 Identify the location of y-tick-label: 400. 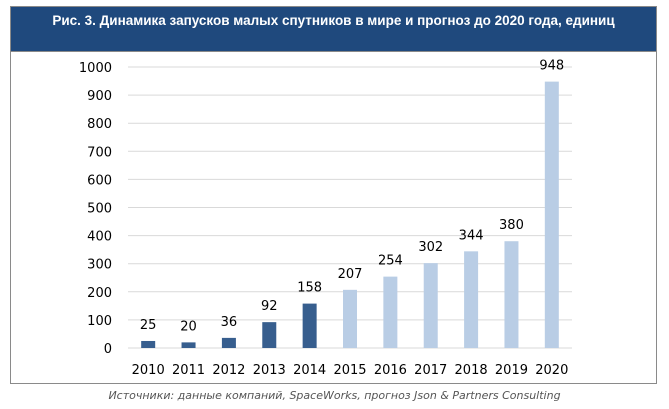
(99, 237).